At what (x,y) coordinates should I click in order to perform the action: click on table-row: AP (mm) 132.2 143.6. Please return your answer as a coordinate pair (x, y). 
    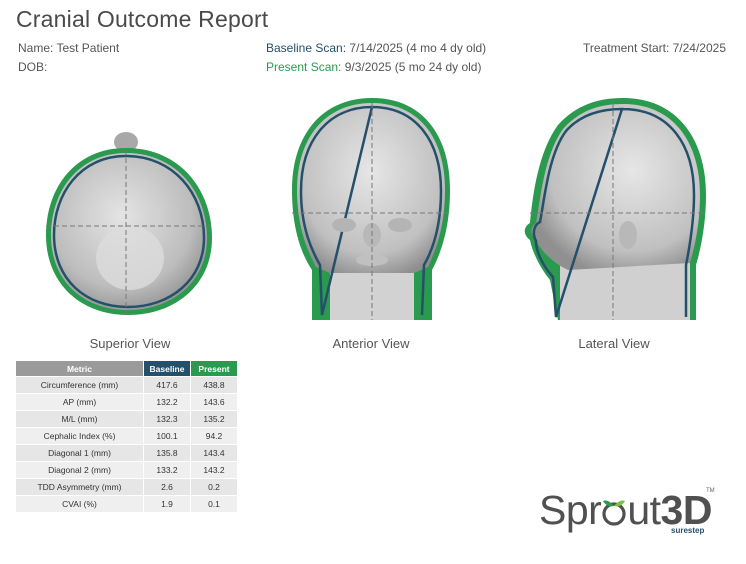
    Looking at the image, I should click on (126, 402).